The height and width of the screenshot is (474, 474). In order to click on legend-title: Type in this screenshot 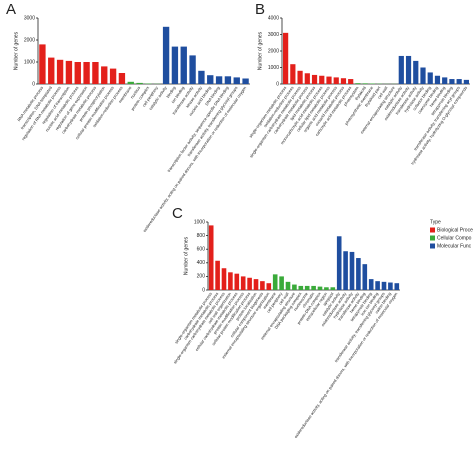, I will do `click(435, 222)`.